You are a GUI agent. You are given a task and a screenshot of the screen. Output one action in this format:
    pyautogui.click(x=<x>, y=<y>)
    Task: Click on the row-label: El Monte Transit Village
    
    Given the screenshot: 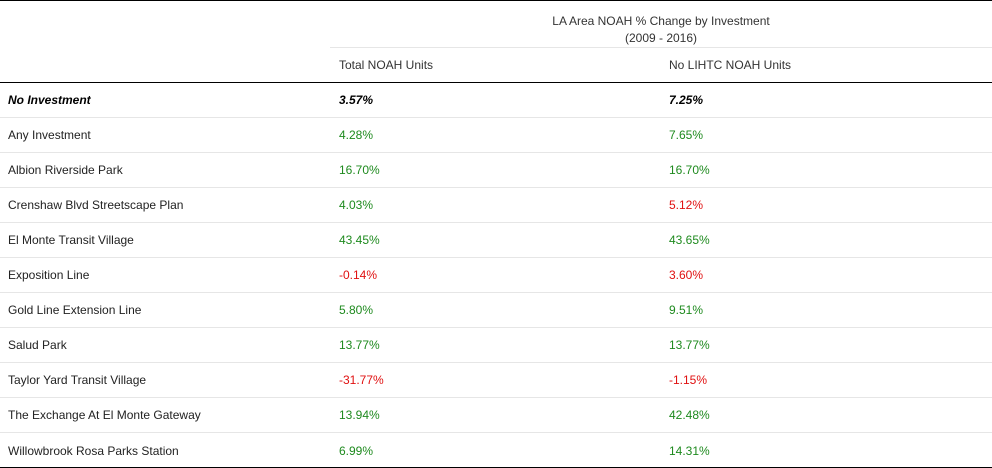 What is the action you would take?
    pyautogui.click(x=71, y=240)
    